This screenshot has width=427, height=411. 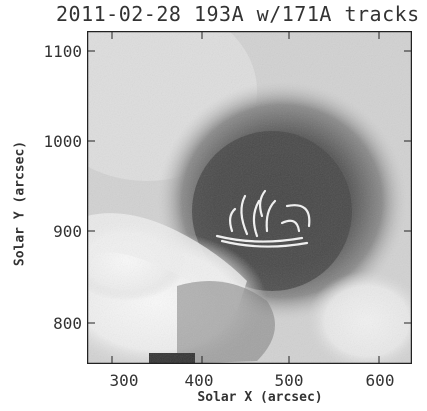 What do you see at coordinates (20, 203) in the screenshot?
I see `y-axis-label: Solar Y (arcsec)` at bounding box center [20, 203].